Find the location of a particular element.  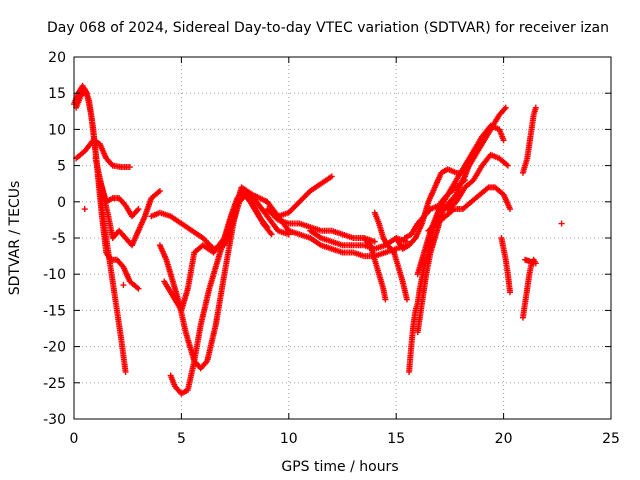

y-tick-label: -10 is located at coordinates (54, 275).